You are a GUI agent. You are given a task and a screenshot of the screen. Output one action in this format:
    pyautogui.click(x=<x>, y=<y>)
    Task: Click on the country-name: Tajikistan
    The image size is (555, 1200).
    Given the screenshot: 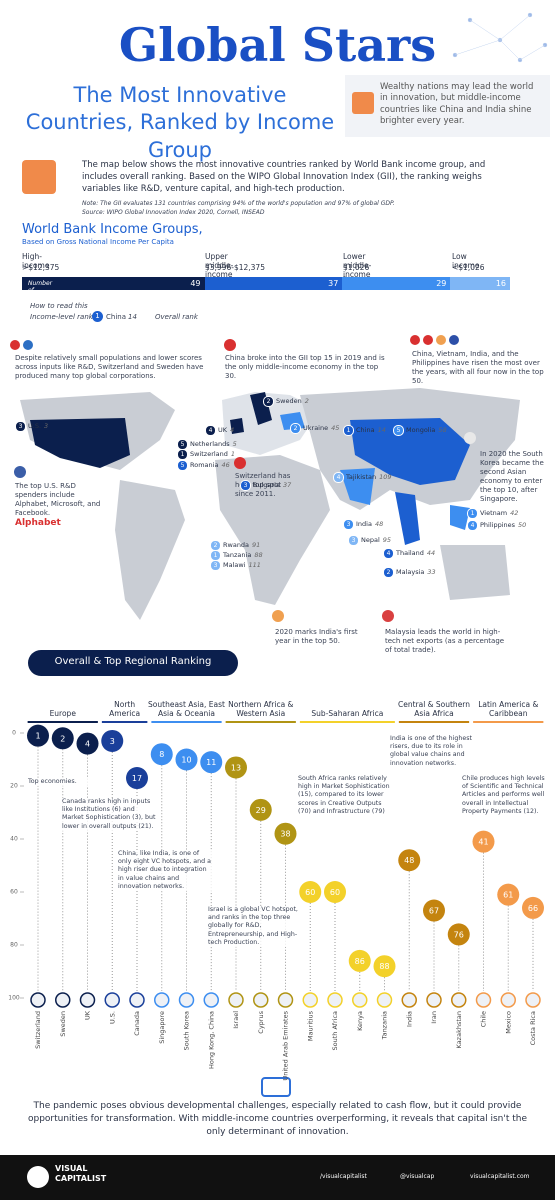 What is the action you would take?
    pyautogui.click(x=361, y=477)
    